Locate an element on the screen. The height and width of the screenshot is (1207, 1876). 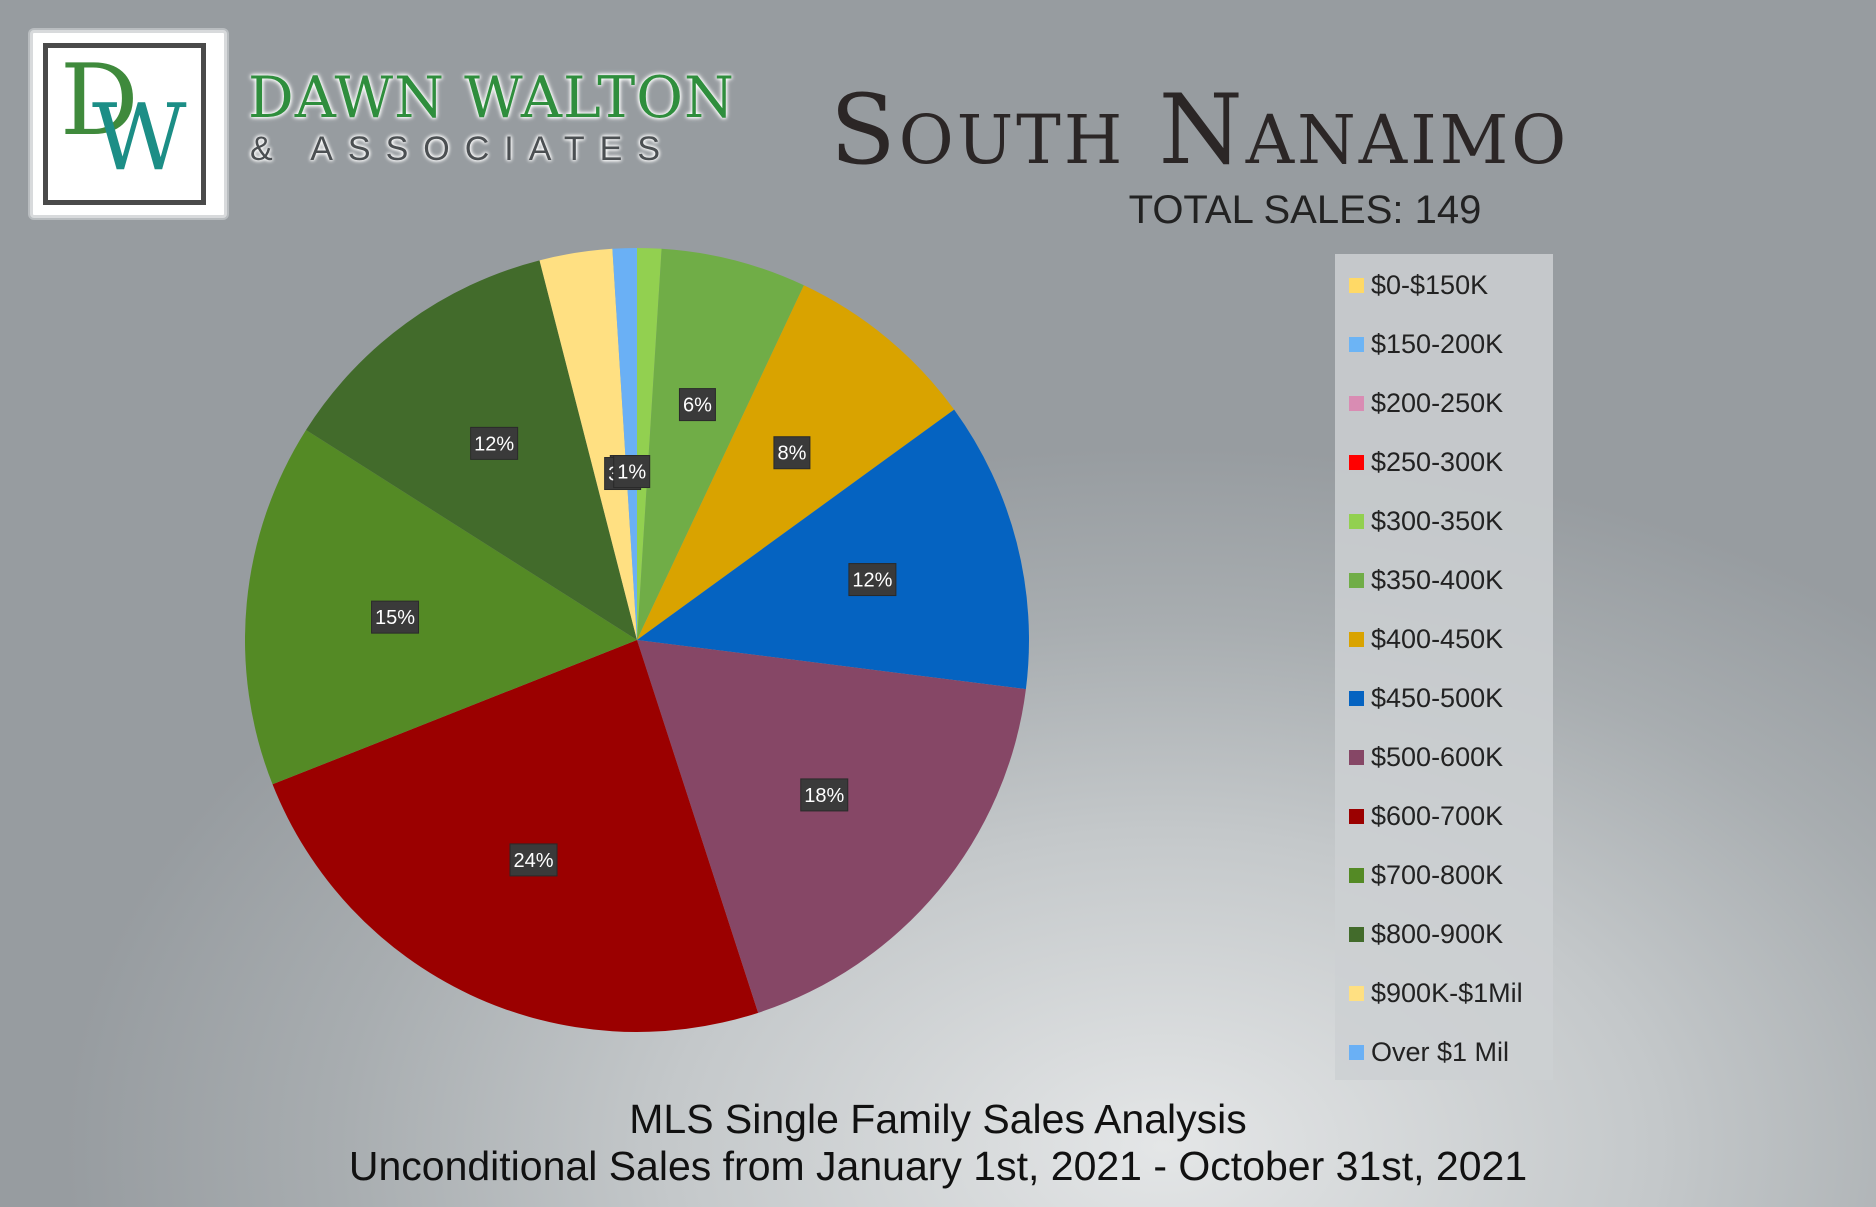
legend-item-over-1-mil: Over $1 Mil is located at coordinates (1429, 1052).